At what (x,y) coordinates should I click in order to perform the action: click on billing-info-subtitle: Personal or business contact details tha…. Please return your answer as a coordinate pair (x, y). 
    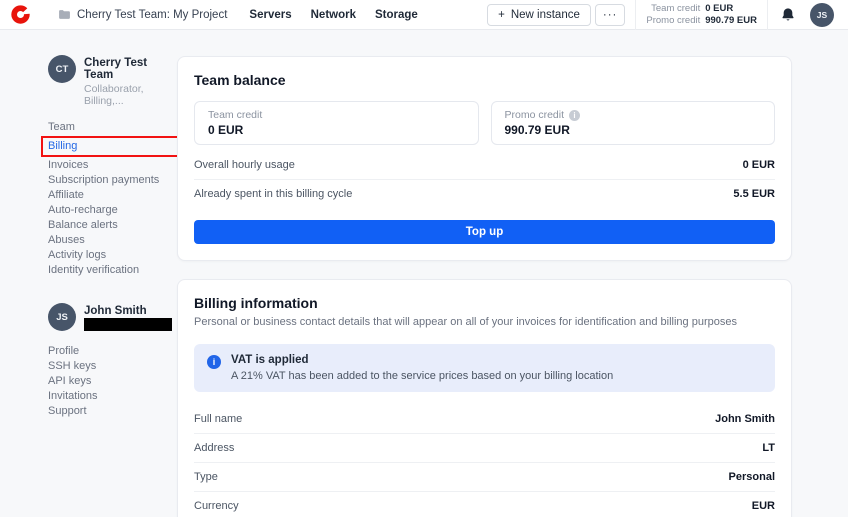
    Looking at the image, I should click on (465, 322).